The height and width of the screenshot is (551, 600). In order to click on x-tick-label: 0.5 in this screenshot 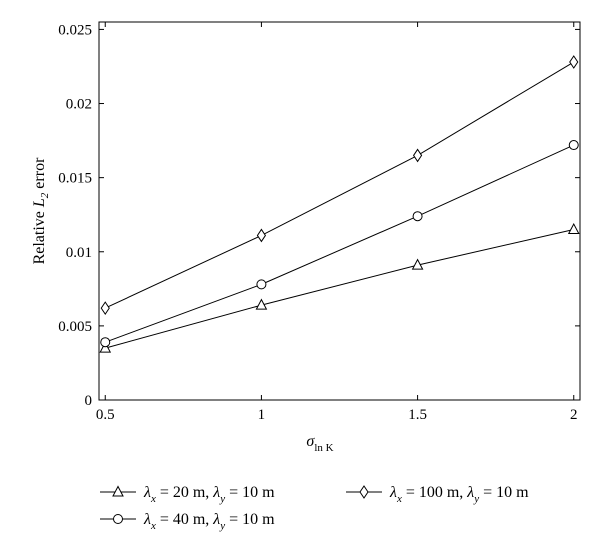, I will do `click(105, 415)`.